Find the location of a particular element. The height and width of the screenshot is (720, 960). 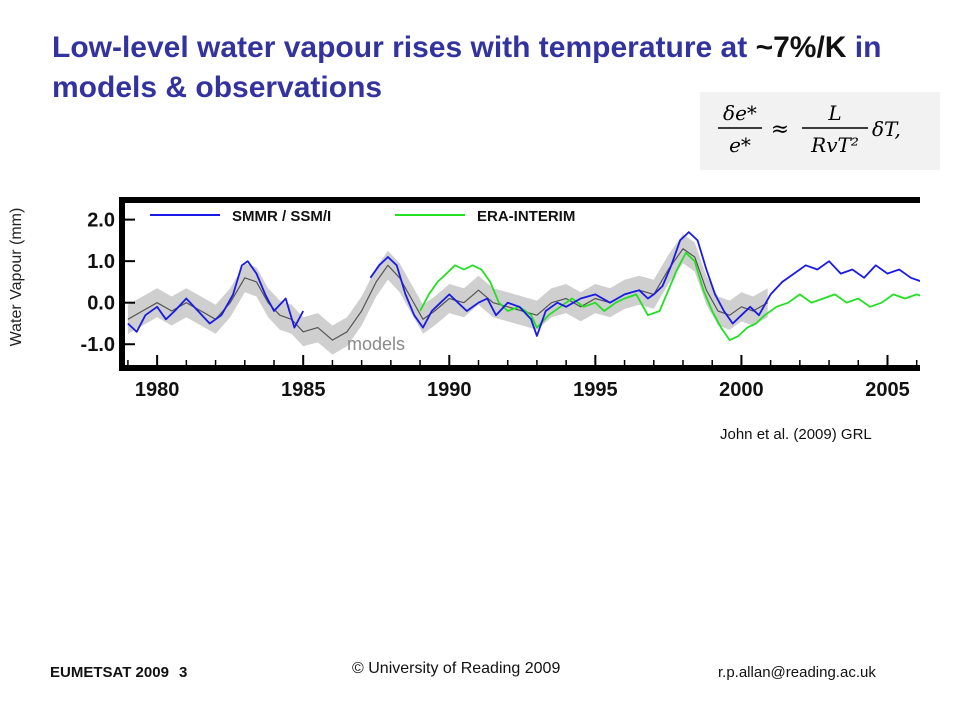

plot-bottom-border is located at coordinates (522, 368).